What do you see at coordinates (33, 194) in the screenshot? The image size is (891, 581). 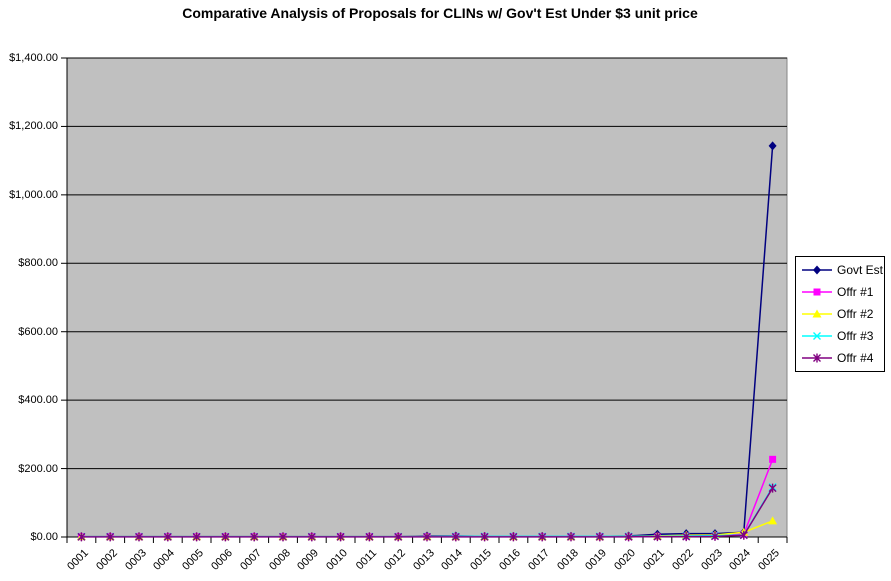 I see `y-axis-label: $1,000.00` at bounding box center [33, 194].